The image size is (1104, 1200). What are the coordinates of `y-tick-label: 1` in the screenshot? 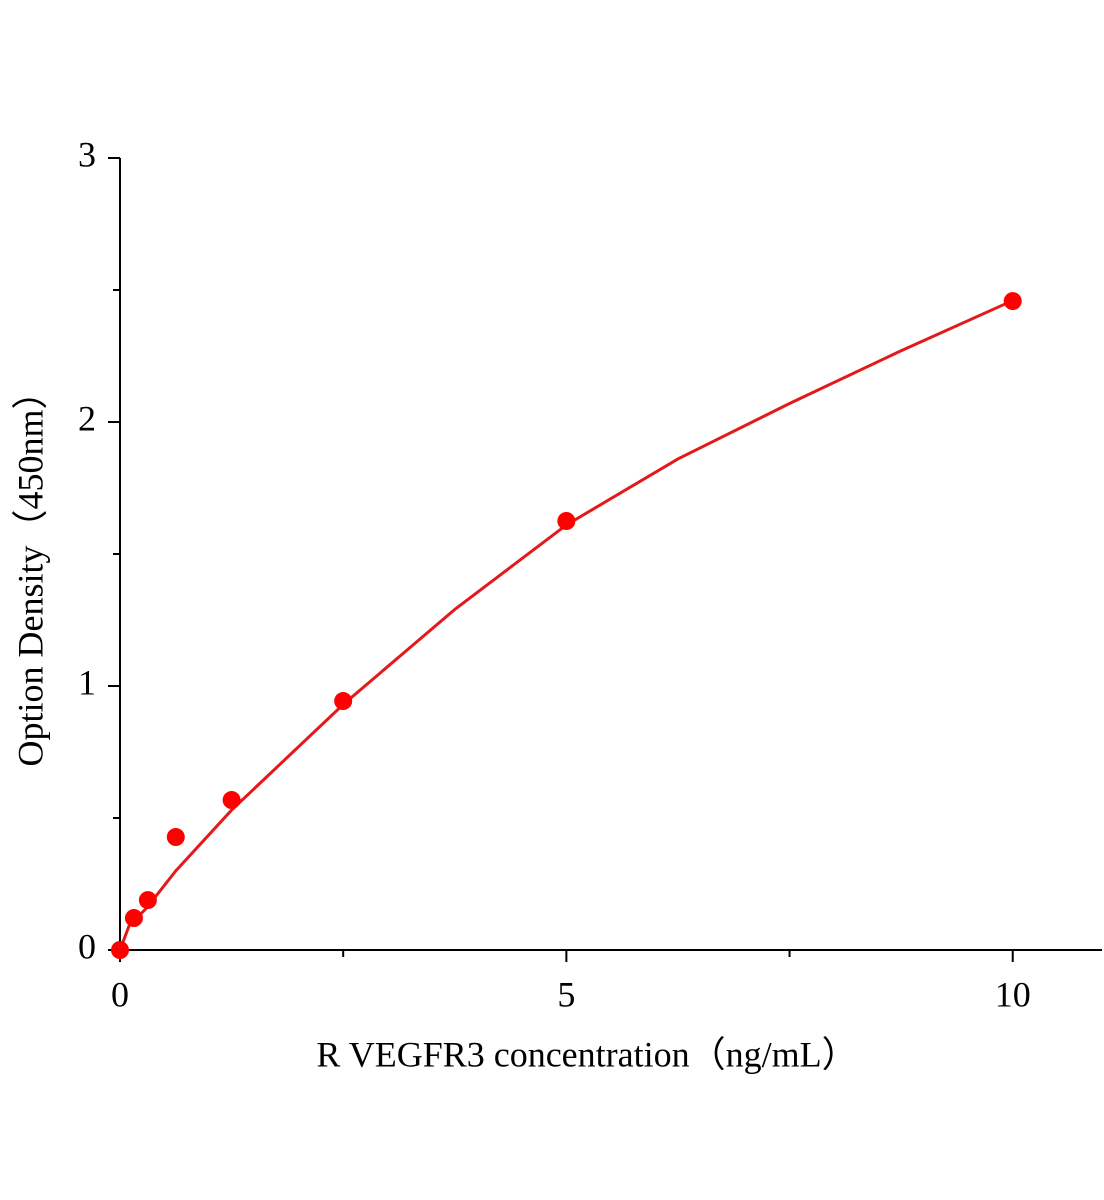 It's located at (87, 682).